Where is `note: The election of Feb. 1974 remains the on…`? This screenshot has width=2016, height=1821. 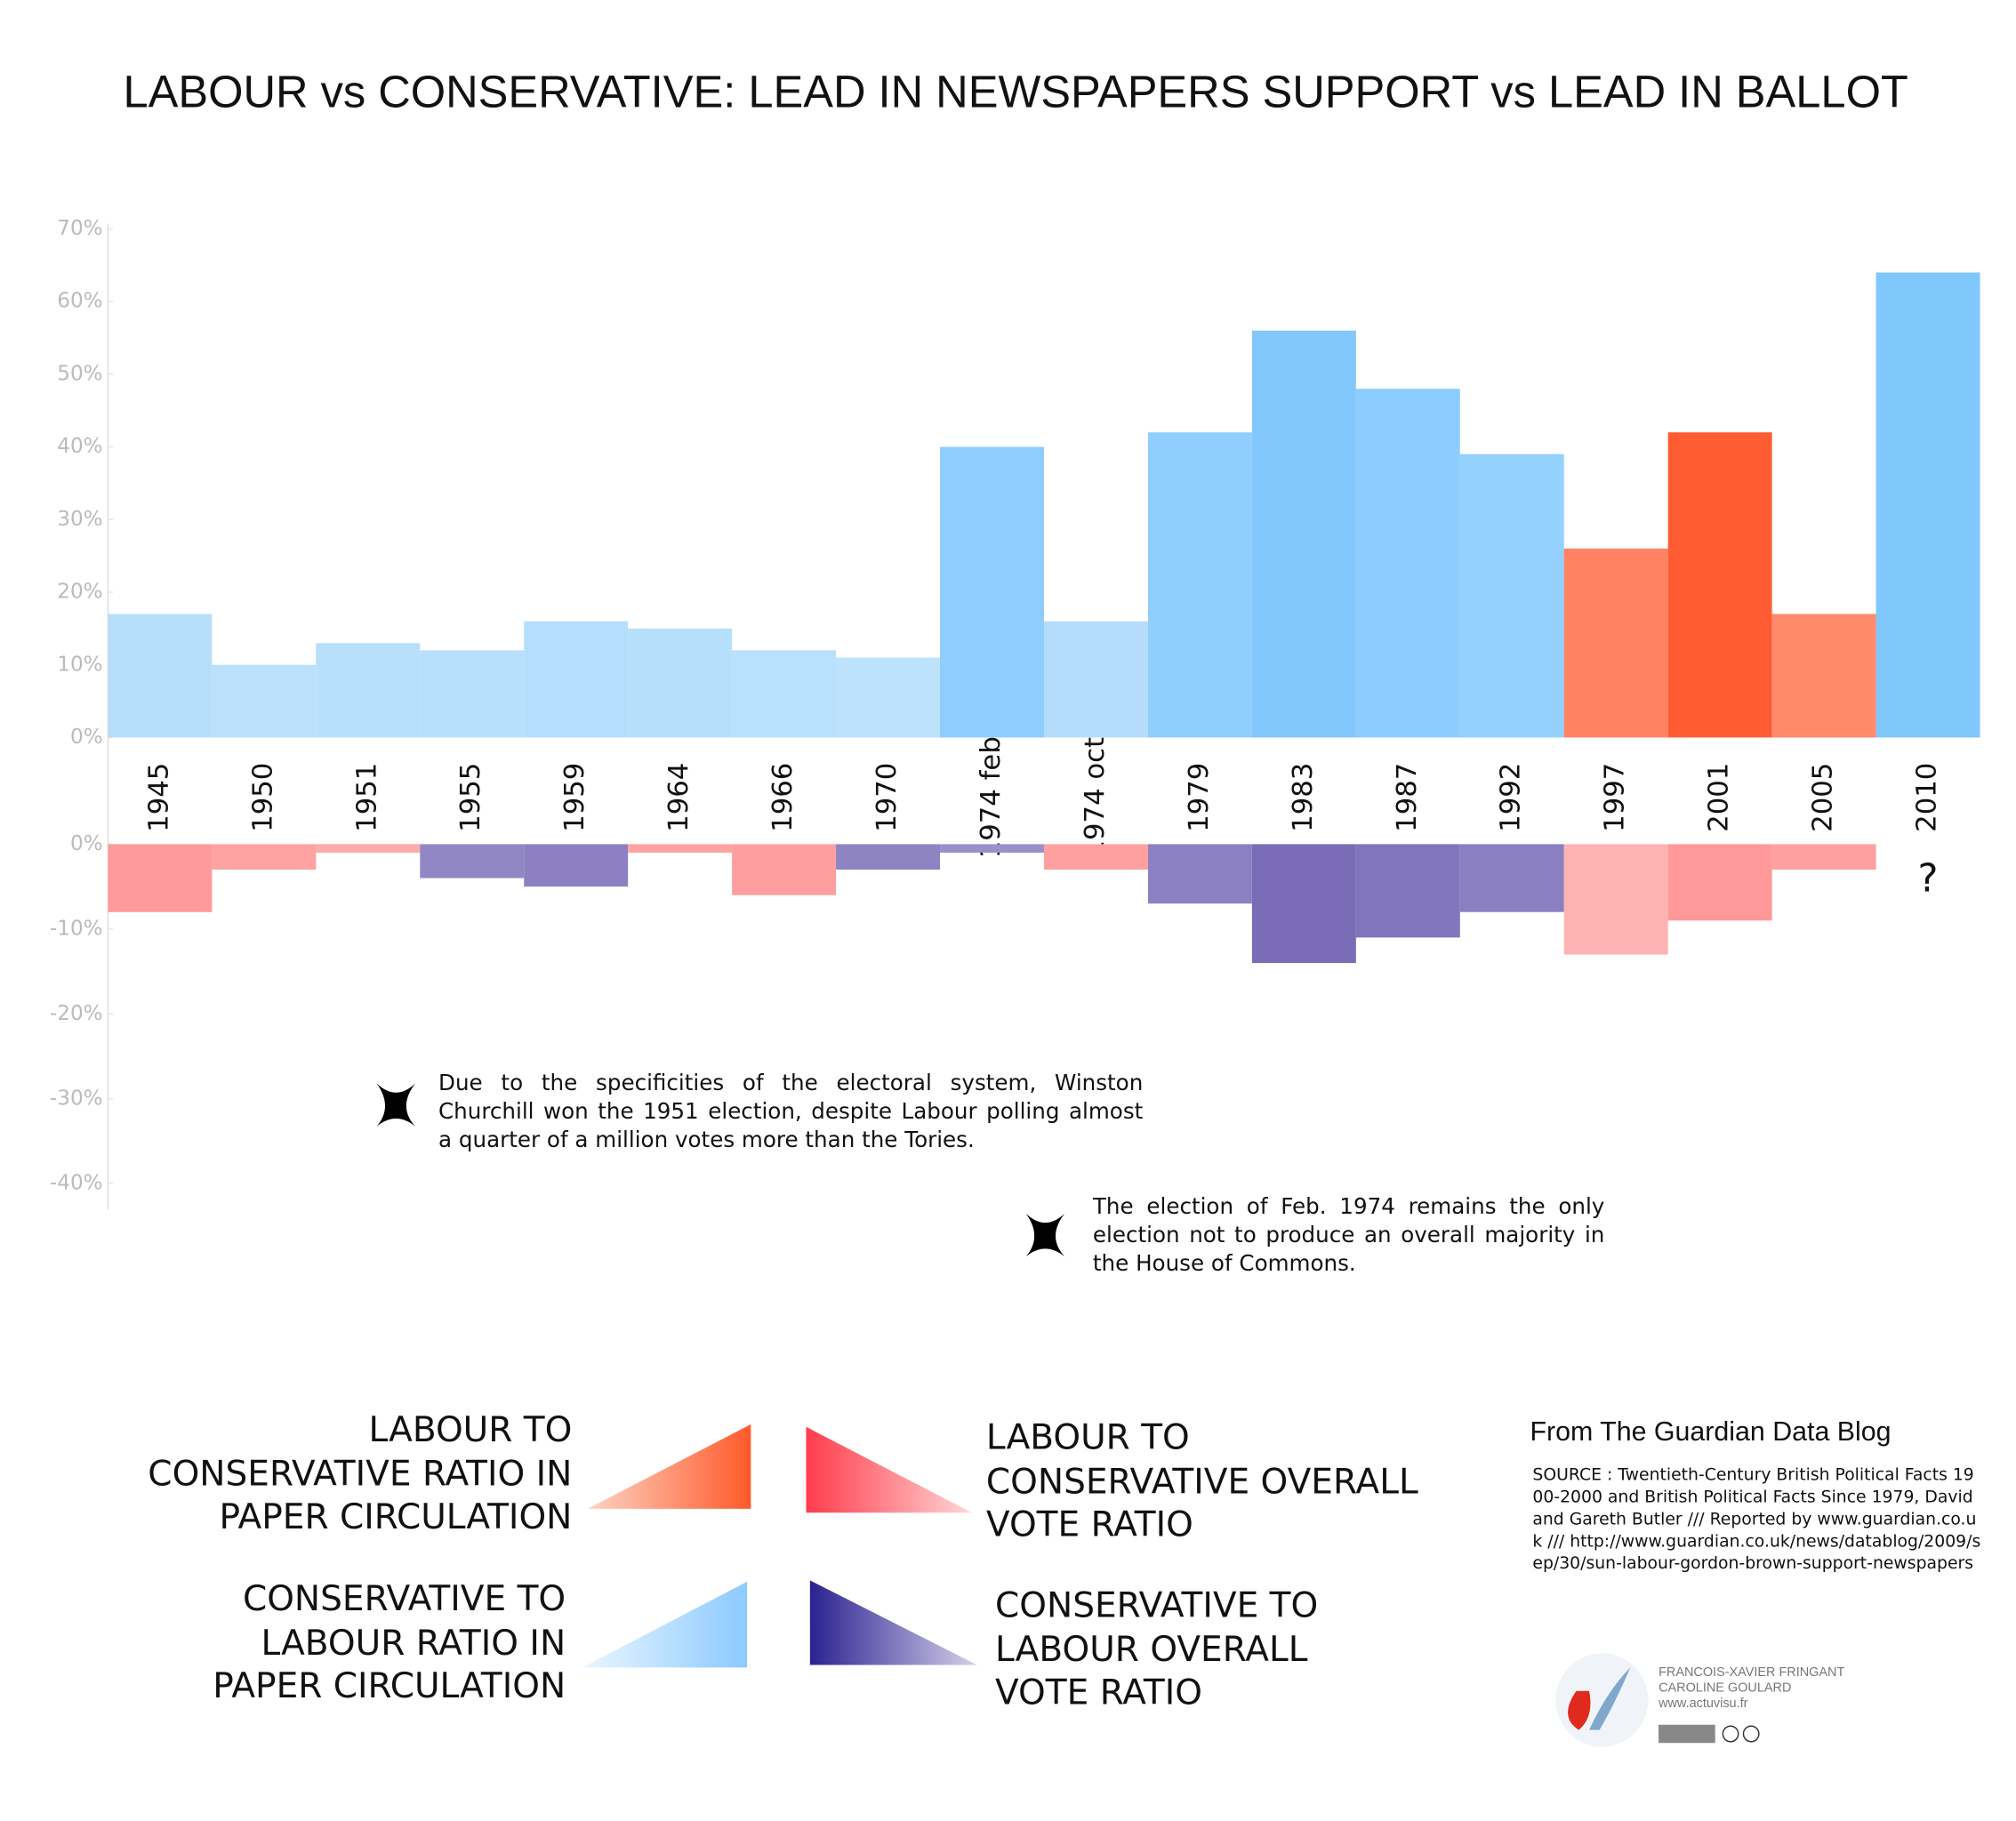
note: The election of Feb. 1974 remains the on… is located at coordinates (1348, 1235).